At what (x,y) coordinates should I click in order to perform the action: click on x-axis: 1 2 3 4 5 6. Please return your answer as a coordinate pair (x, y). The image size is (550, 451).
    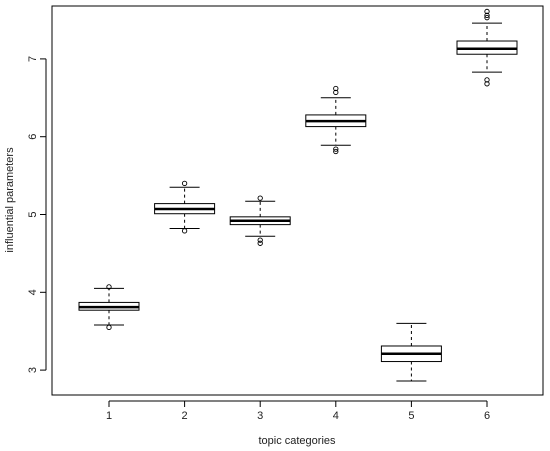
    Looking at the image, I should click on (298, 411).